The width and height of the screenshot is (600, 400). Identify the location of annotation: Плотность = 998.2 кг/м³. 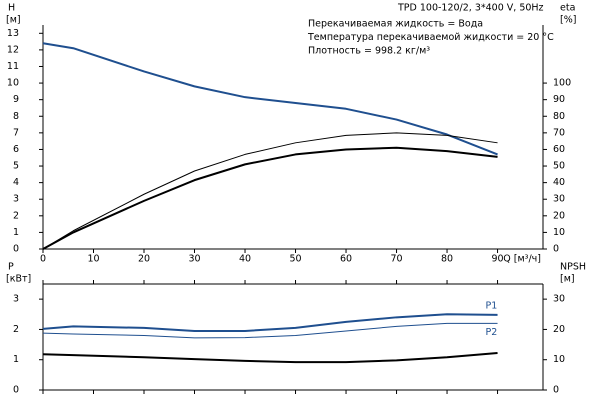
(369, 51).